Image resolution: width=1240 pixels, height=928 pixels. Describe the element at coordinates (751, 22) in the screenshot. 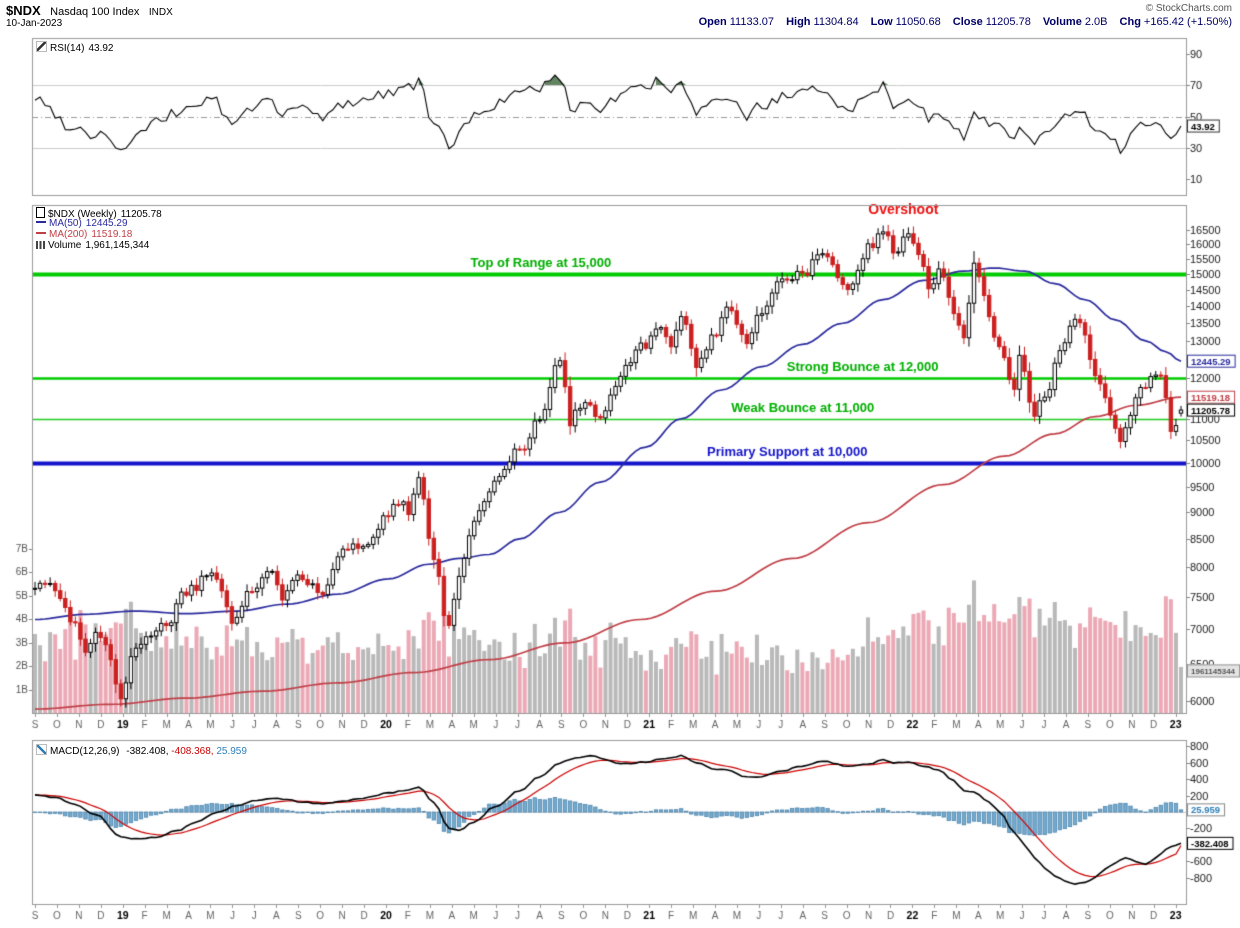

I see `open-value: 11133.07` at that location.